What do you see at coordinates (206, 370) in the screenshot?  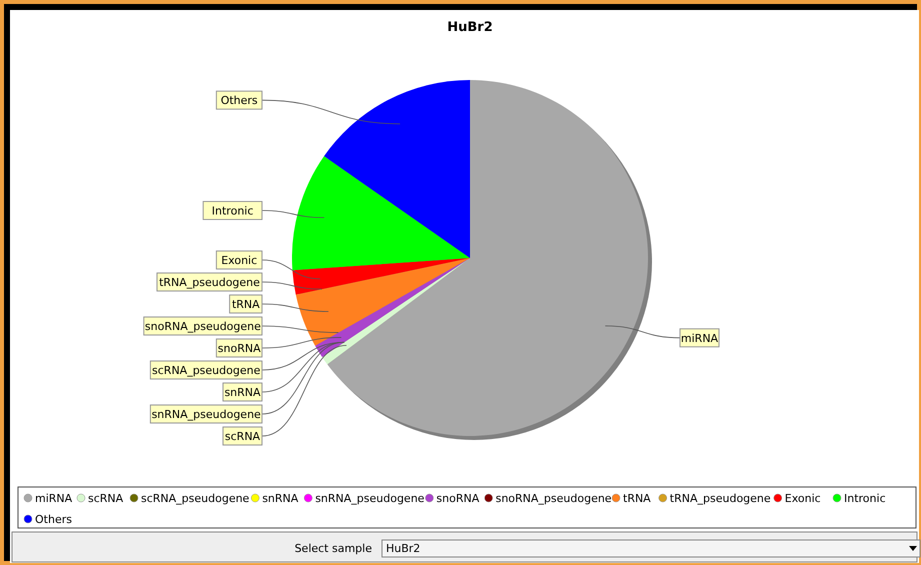 I see `category-label: scRNA_pseudogene` at bounding box center [206, 370].